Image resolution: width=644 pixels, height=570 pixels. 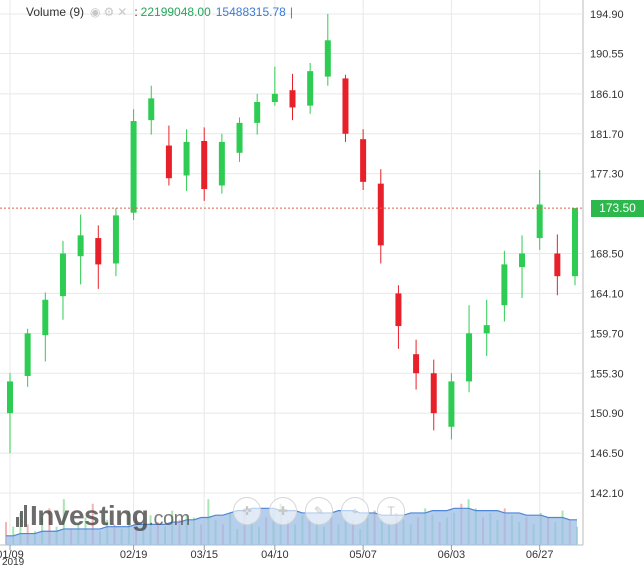 I want to click on year-label: 2019, so click(x=13, y=562).